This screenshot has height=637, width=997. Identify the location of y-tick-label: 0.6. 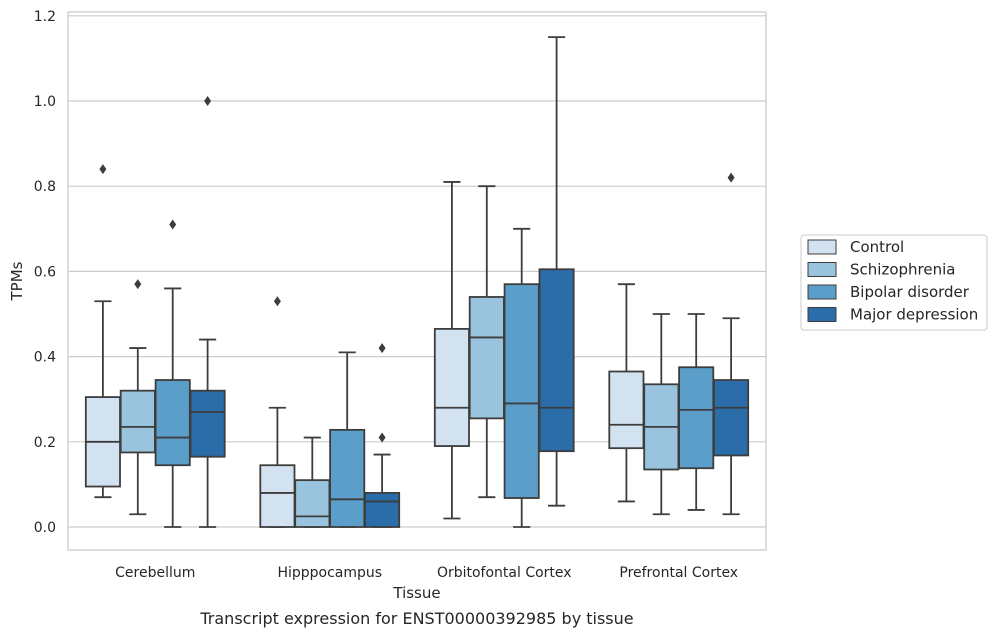
(45, 272).